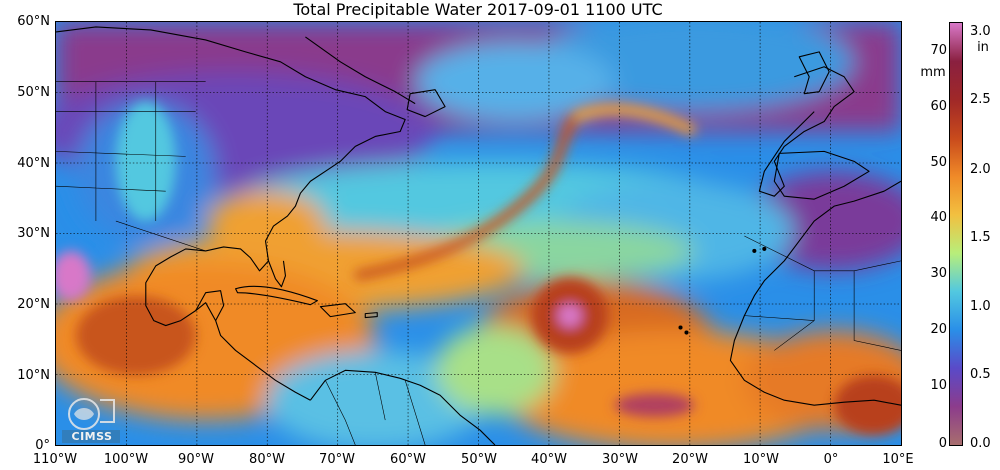  Describe the element at coordinates (33, 92) in the screenshot. I see `lat-label-50n: 50°N` at that location.